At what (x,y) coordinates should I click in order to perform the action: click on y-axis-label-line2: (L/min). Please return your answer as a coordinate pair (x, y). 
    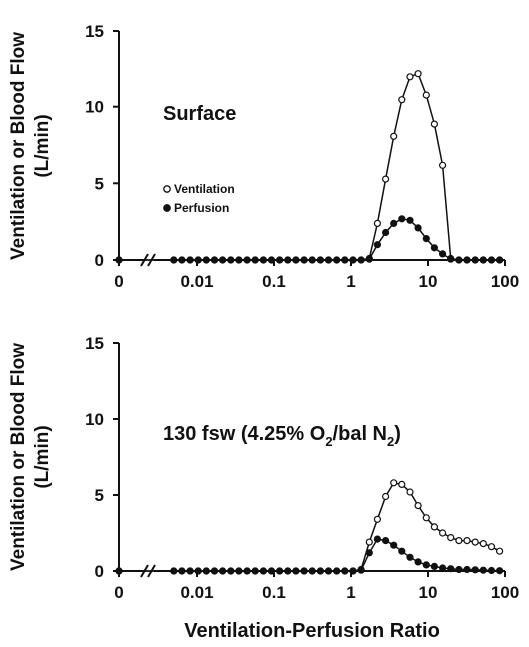
    Looking at the image, I should click on (42, 145).